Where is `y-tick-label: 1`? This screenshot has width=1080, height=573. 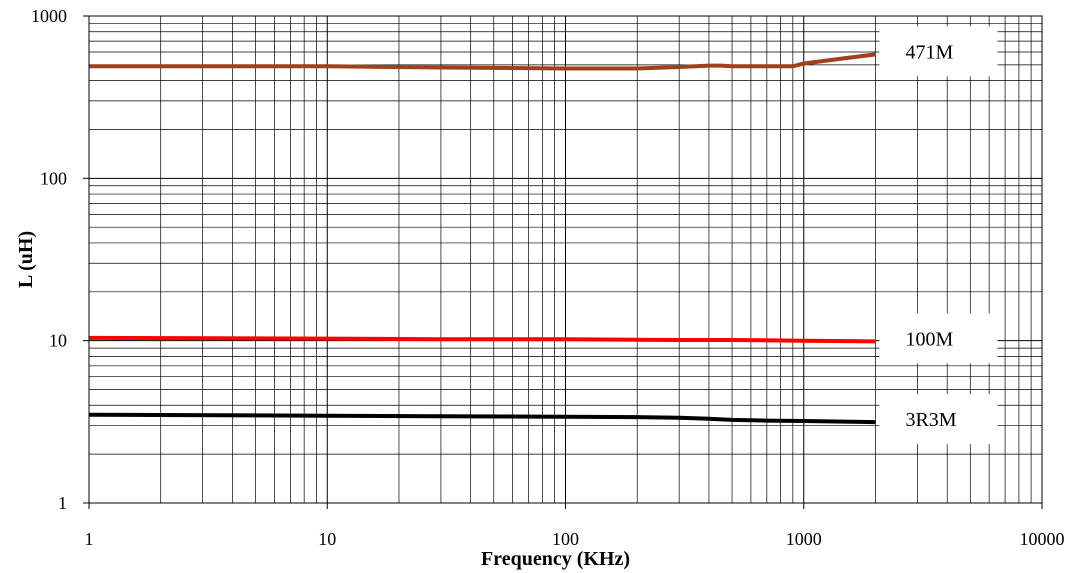 y-tick-label: 1 is located at coordinates (62, 503).